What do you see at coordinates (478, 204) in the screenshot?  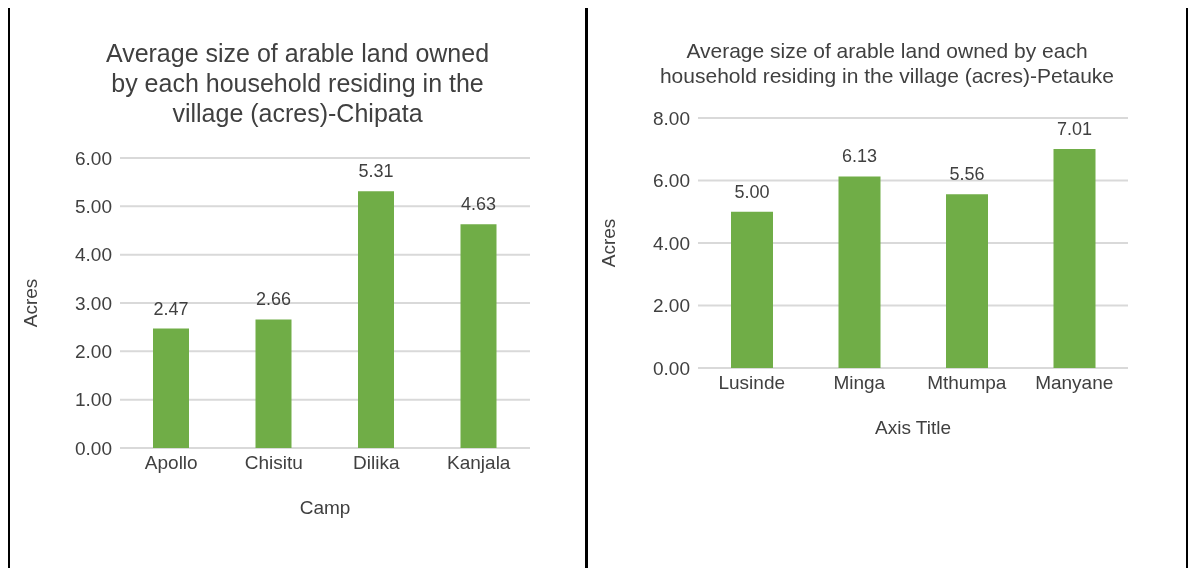 I see `data-label: 4.63` at bounding box center [478, 204].